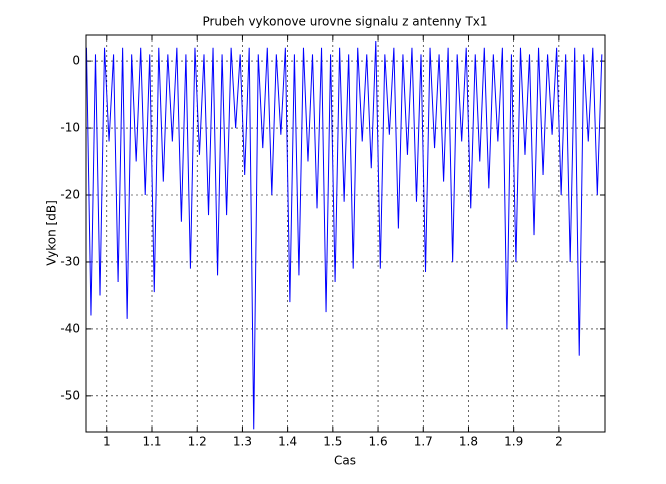 The width and height of the screenshot is (666, 484). I want to click on y-tick-label: -20, so click(70, 195).